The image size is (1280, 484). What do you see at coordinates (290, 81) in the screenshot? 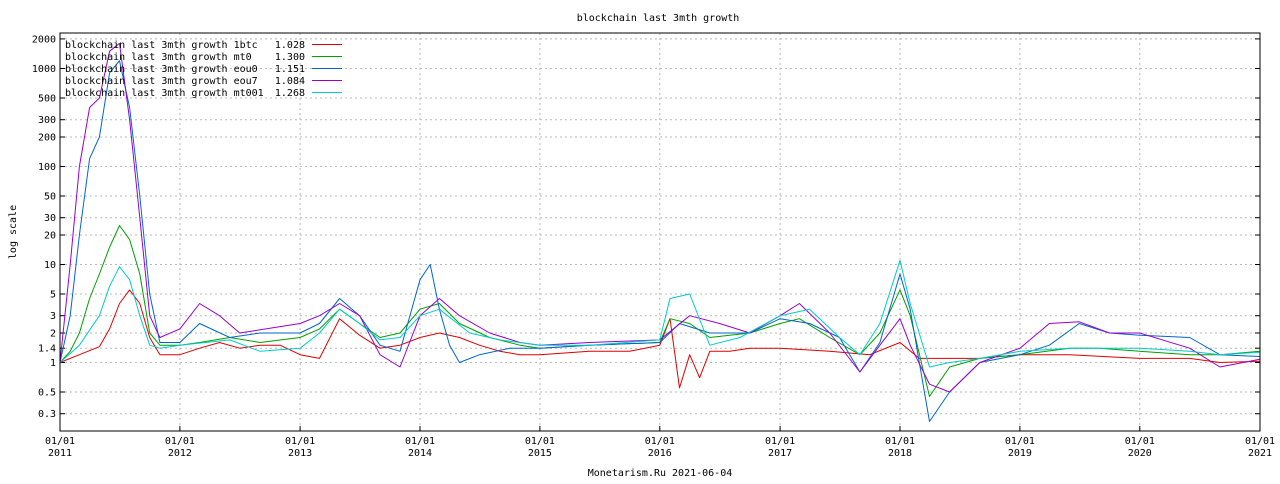
I see `legend-entry-value: 1.084` at bounding box center [290, 81].